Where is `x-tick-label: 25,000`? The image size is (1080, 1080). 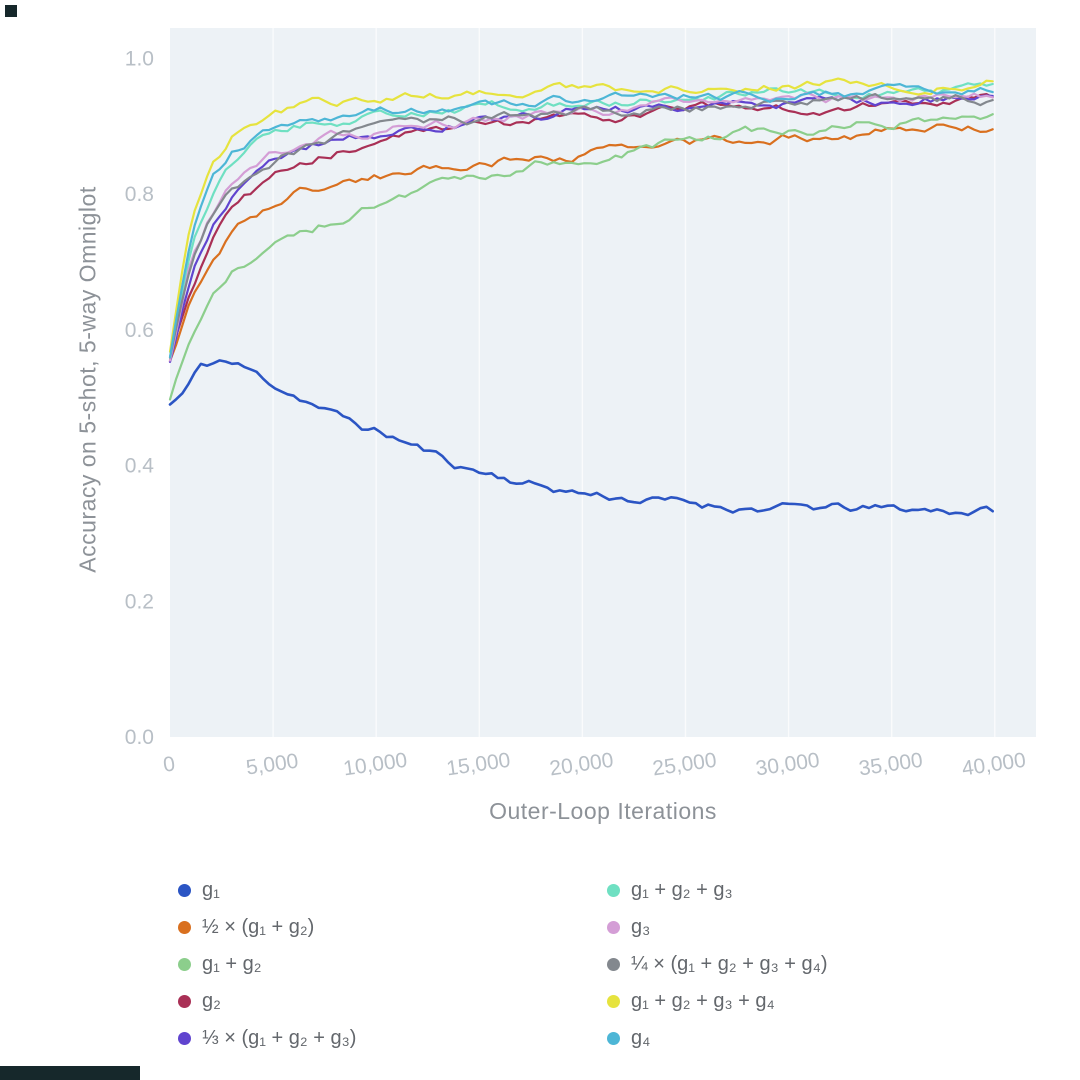 x-tick-label: 25,000 is located at coordinates (684, 765).